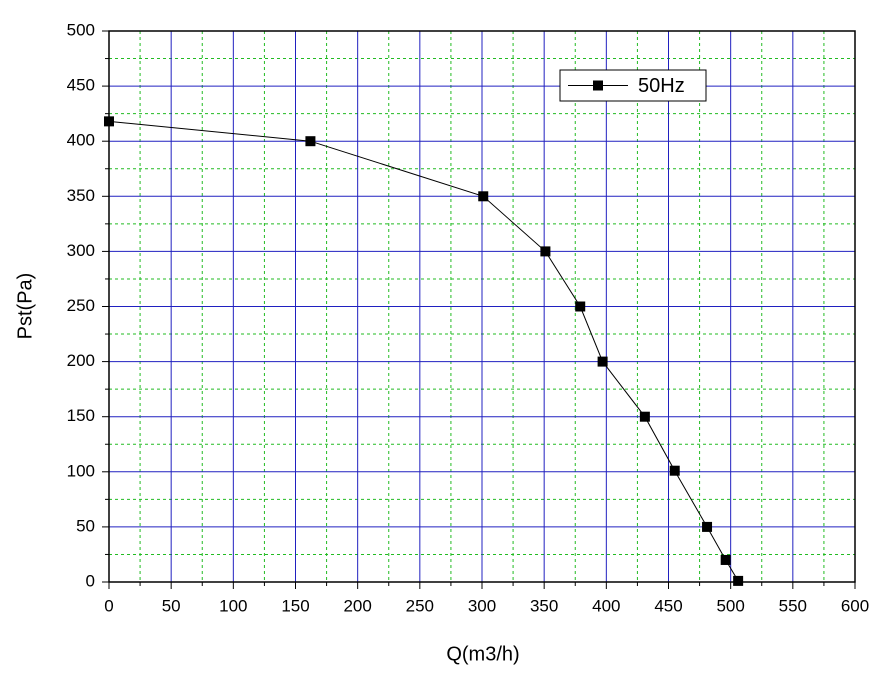  What do you see at coordinates (108, 605) in the screenshot?
I see `x-tick-label: 0` at bounding box center [108, 605].